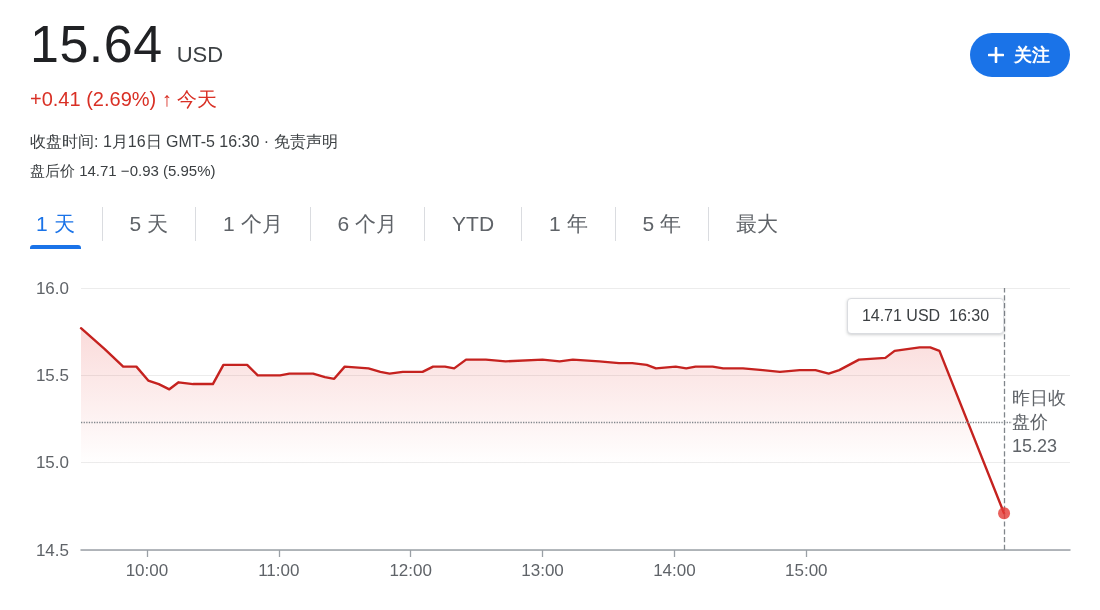 The width and height of the screenshot is (1100, 610). I want to click on ref-line-label: 昨日收盘价 15.23, so click(1041, 422).